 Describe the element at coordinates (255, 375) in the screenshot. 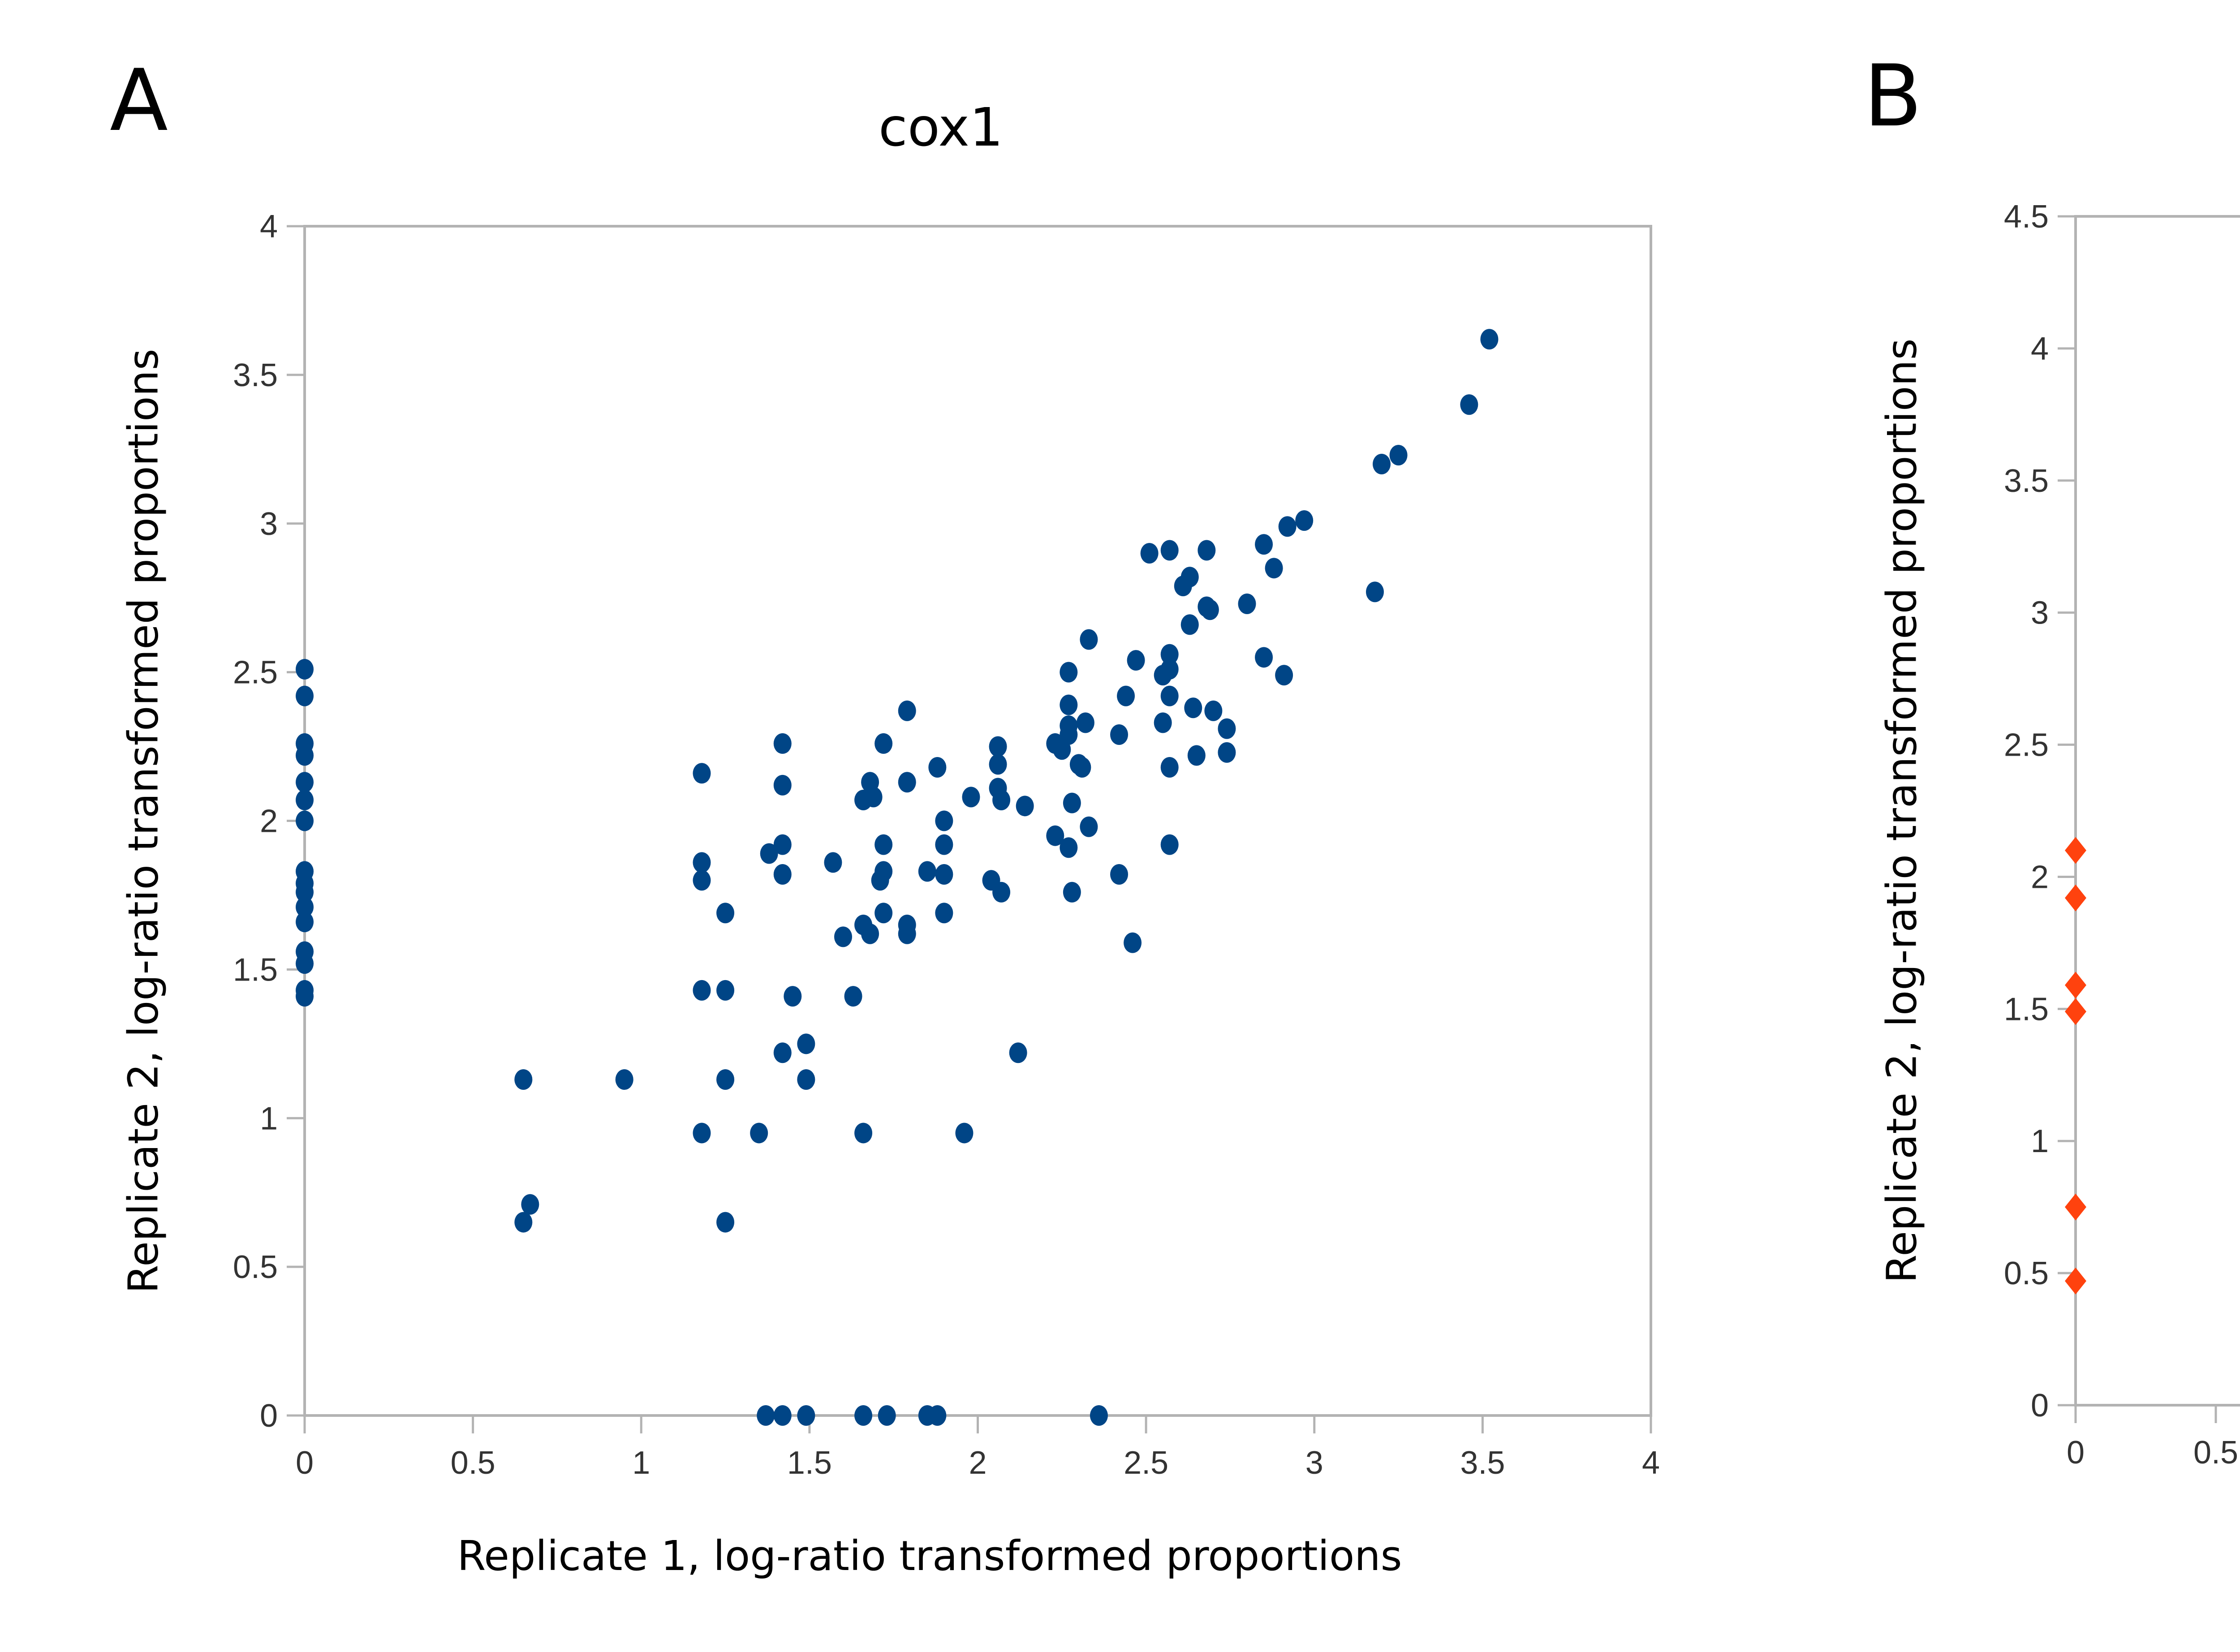

I see `y-tick-label: 3.5` at that location.